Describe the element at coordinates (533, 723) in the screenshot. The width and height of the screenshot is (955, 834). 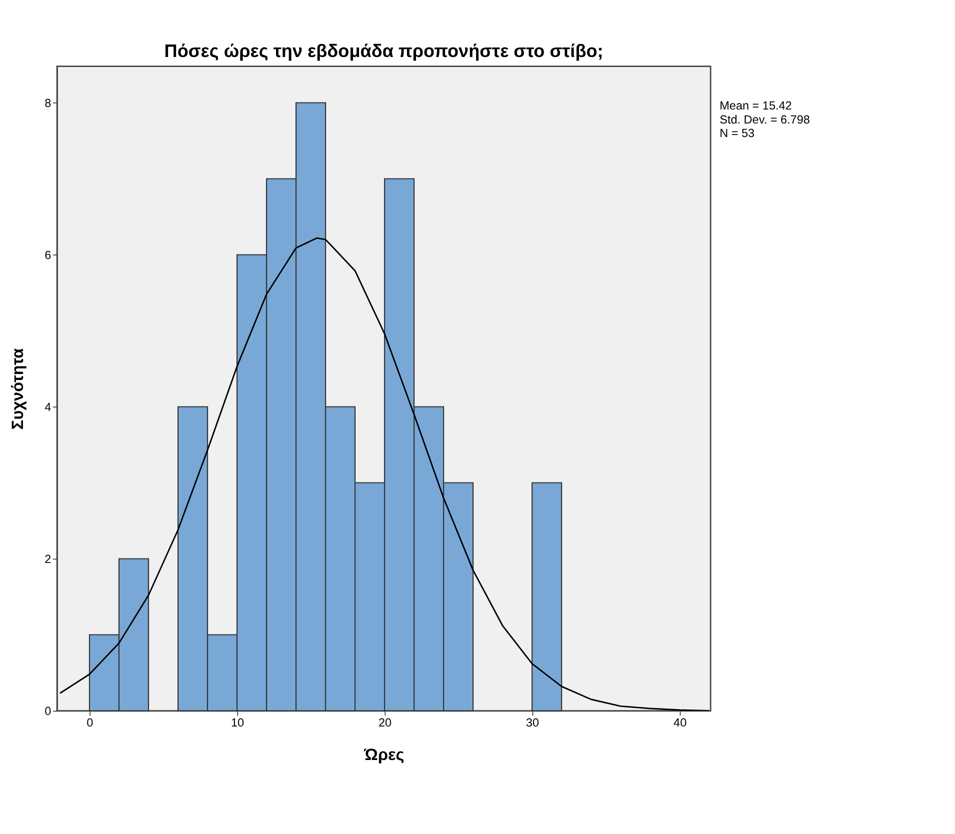
I see `x-tick-label: 30` at that location.